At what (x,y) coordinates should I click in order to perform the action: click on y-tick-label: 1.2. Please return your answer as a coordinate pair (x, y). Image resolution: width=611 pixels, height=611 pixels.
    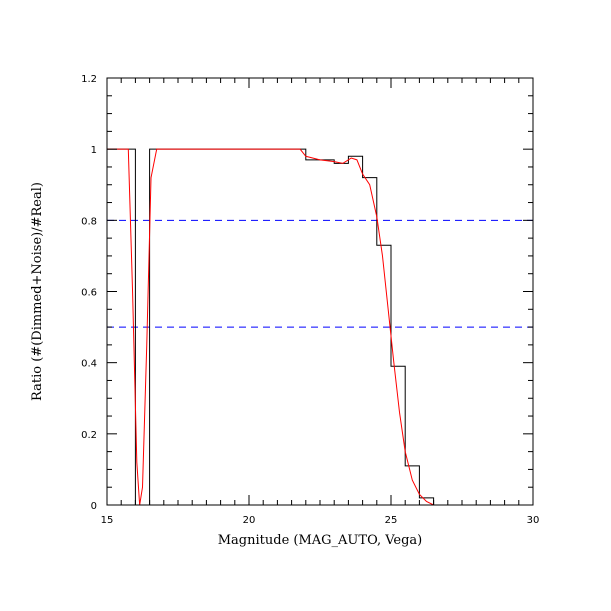
    Looking at the image, I should click on (89, 79).